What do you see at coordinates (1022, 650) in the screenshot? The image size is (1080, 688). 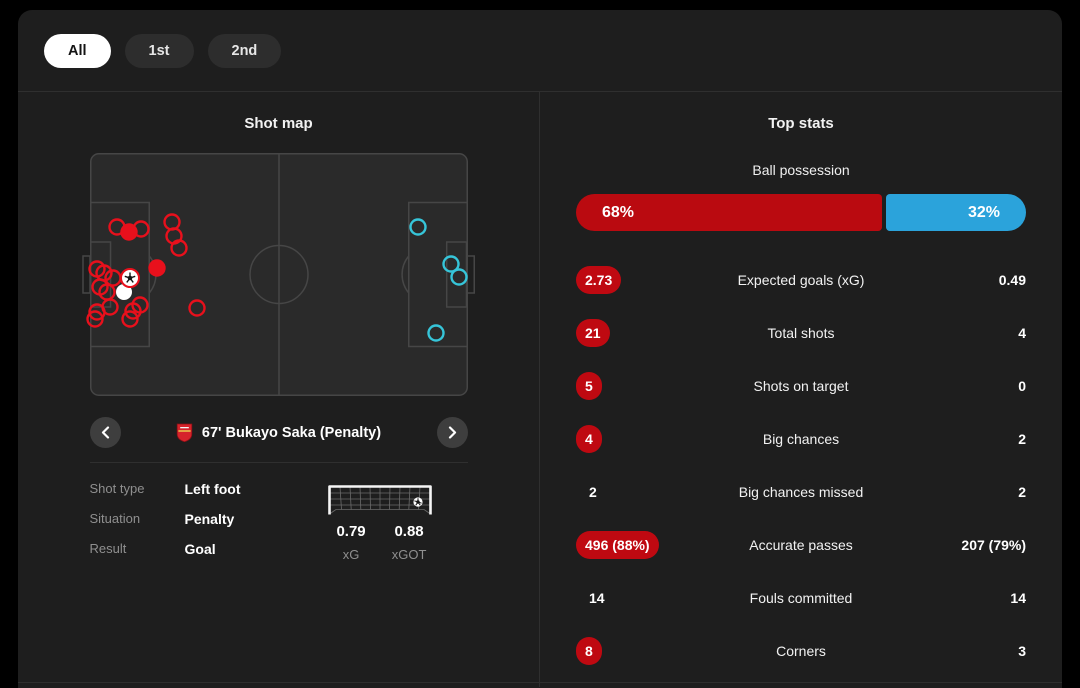 I see `away-stat-value: 3` at bounding box center [1022, 650].